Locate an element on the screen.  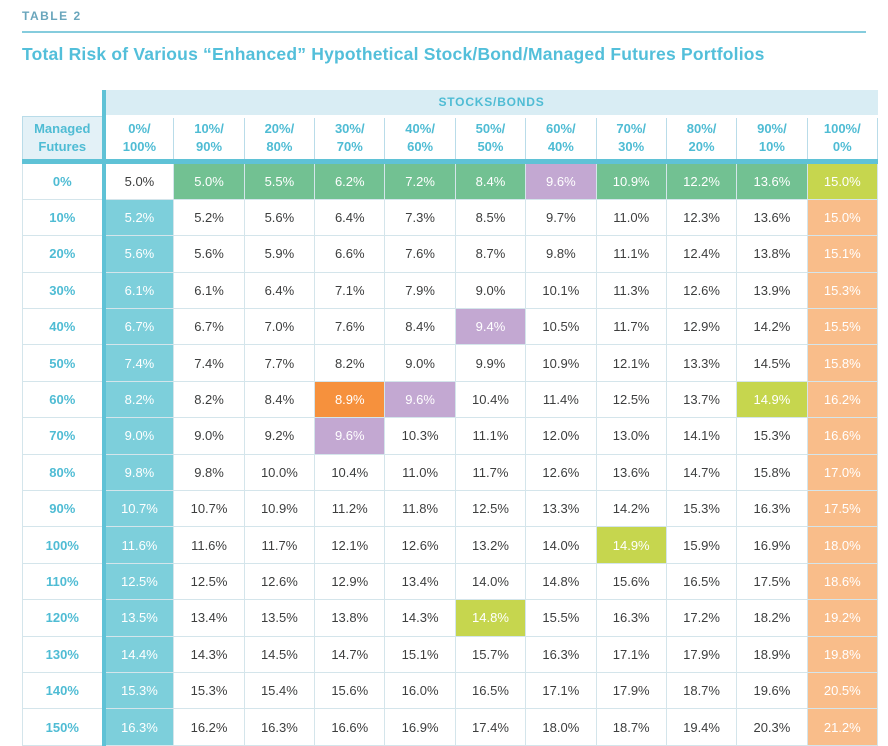
data-cell: 19.2% is located at coordinates (842, 618).